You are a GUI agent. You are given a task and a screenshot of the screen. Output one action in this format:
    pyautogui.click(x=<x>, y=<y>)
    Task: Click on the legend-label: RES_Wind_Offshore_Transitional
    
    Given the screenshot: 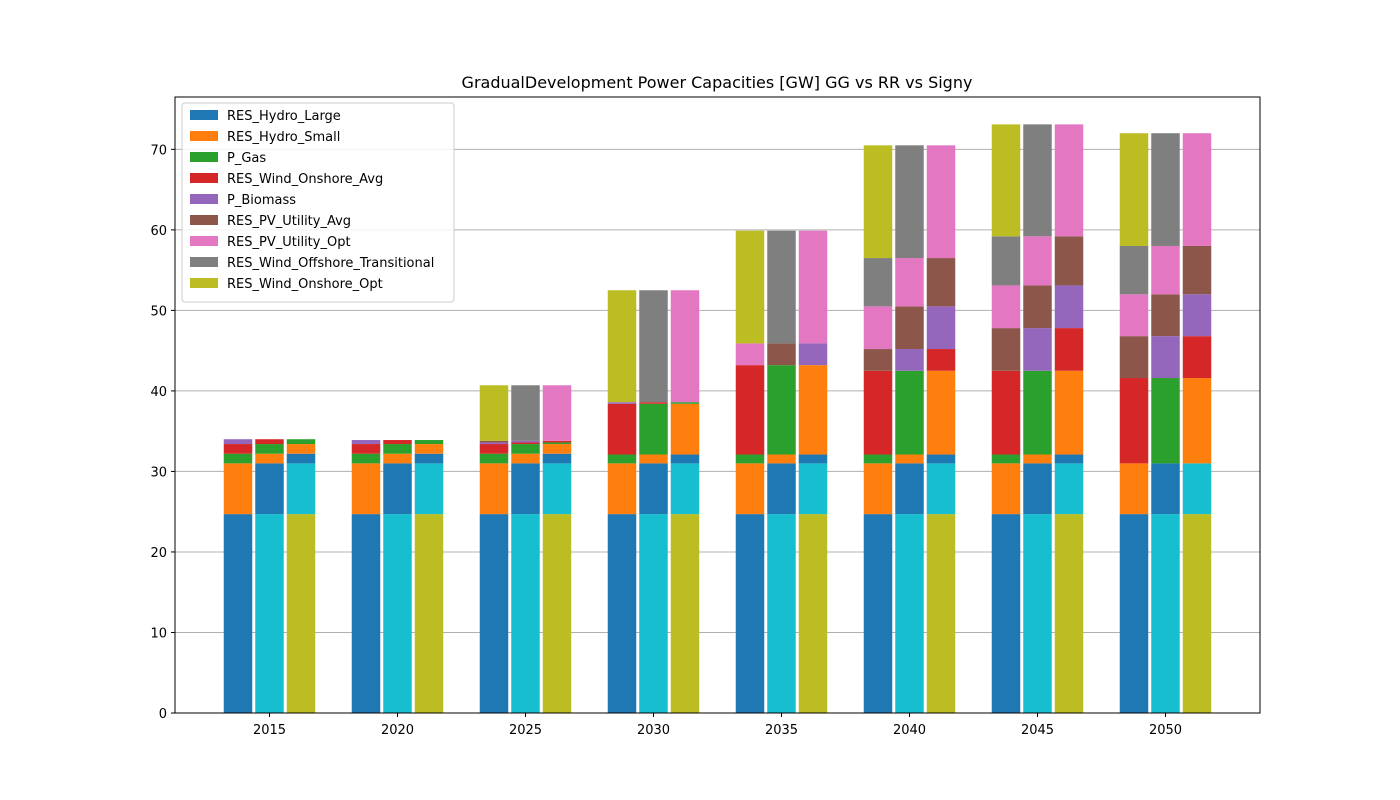 What is the action you would take?
    pyautogui.click(x=330, y=263)
    